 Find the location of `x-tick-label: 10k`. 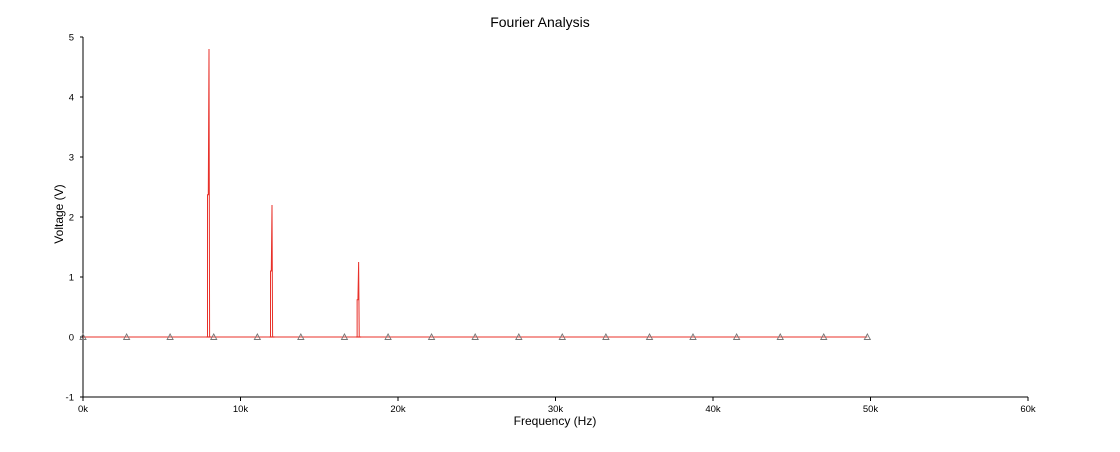

x-tick-label: 10k is located at coordinates (241, 409).